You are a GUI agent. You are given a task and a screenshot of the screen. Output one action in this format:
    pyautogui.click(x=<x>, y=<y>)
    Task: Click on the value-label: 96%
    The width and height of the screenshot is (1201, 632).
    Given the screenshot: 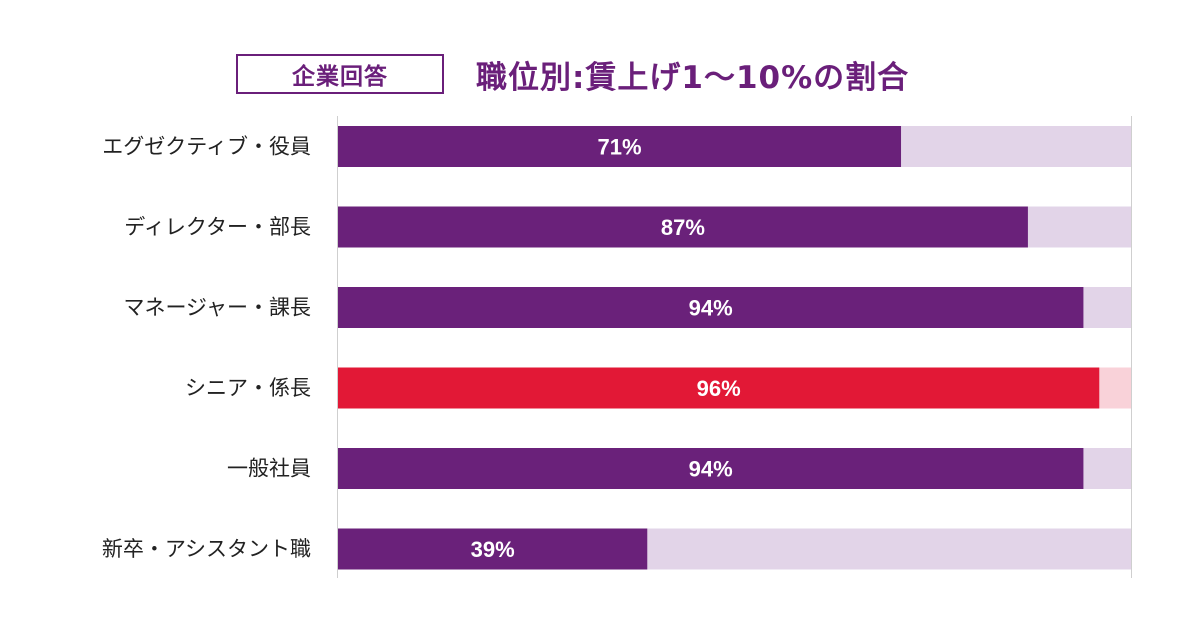 What is the action you would take?
    pyautogui.click(x=719, y=388)
    